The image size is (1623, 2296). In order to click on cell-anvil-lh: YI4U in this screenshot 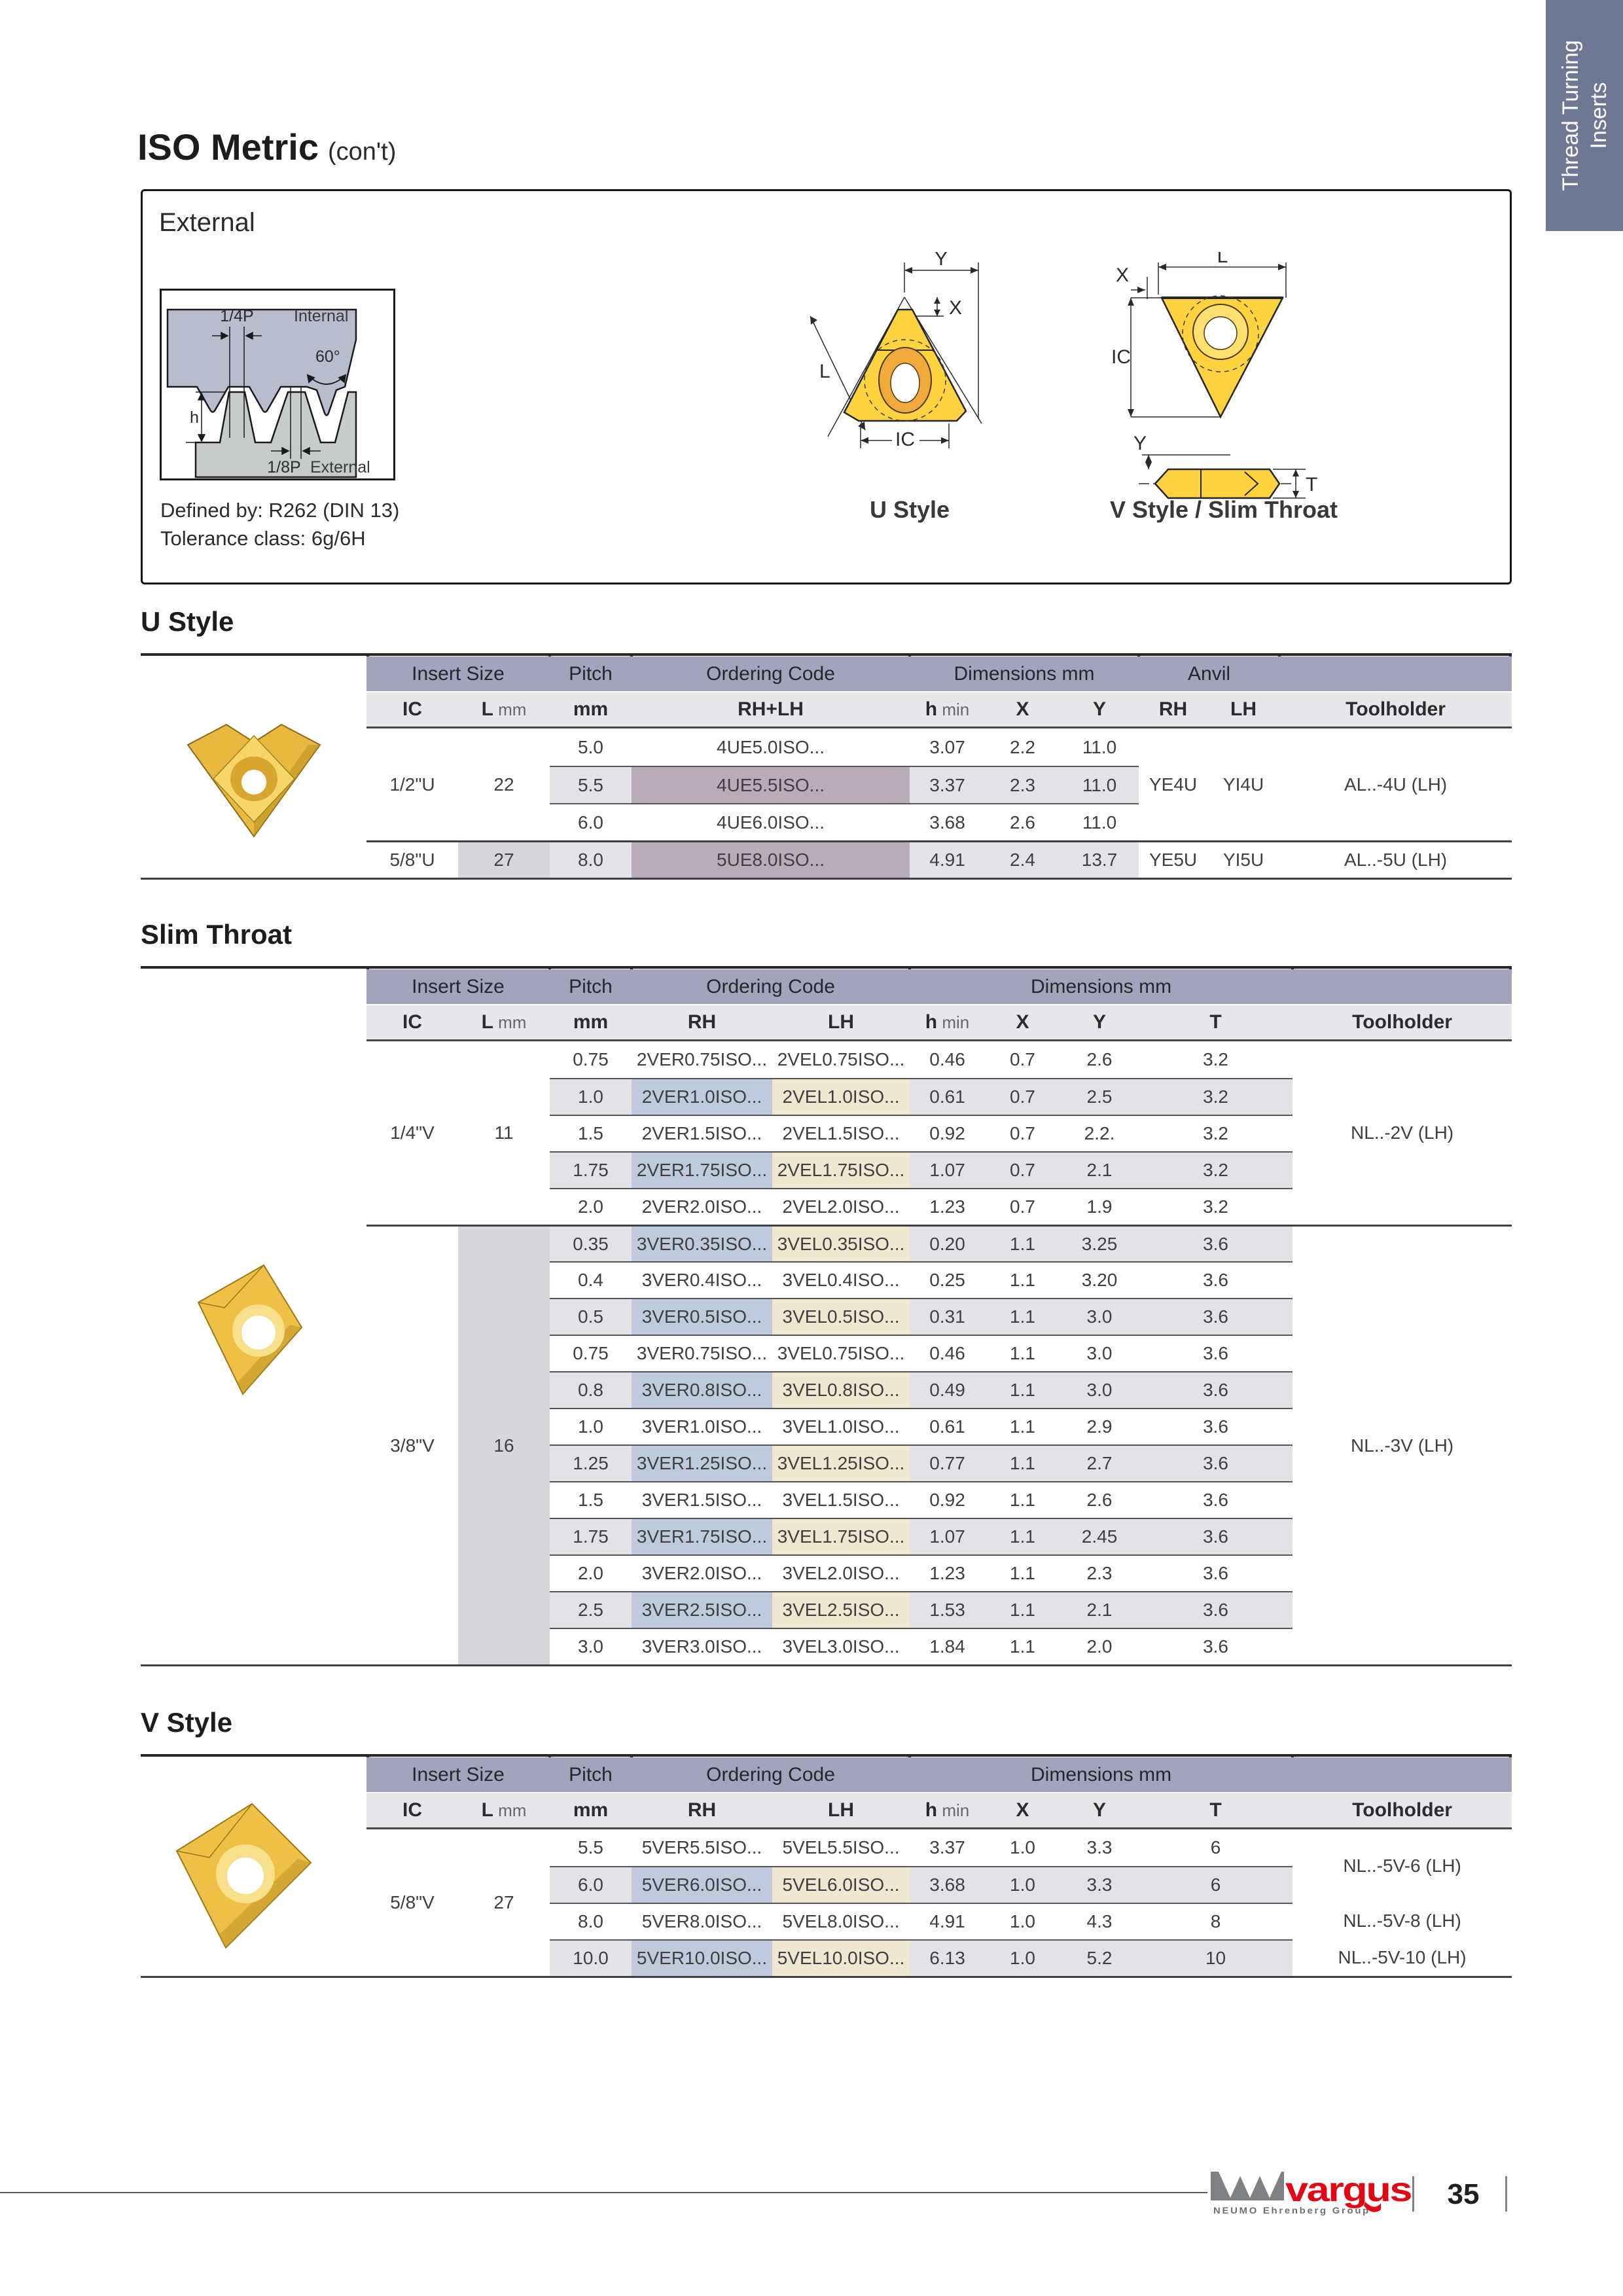, I will do `click(1244, 784)`.